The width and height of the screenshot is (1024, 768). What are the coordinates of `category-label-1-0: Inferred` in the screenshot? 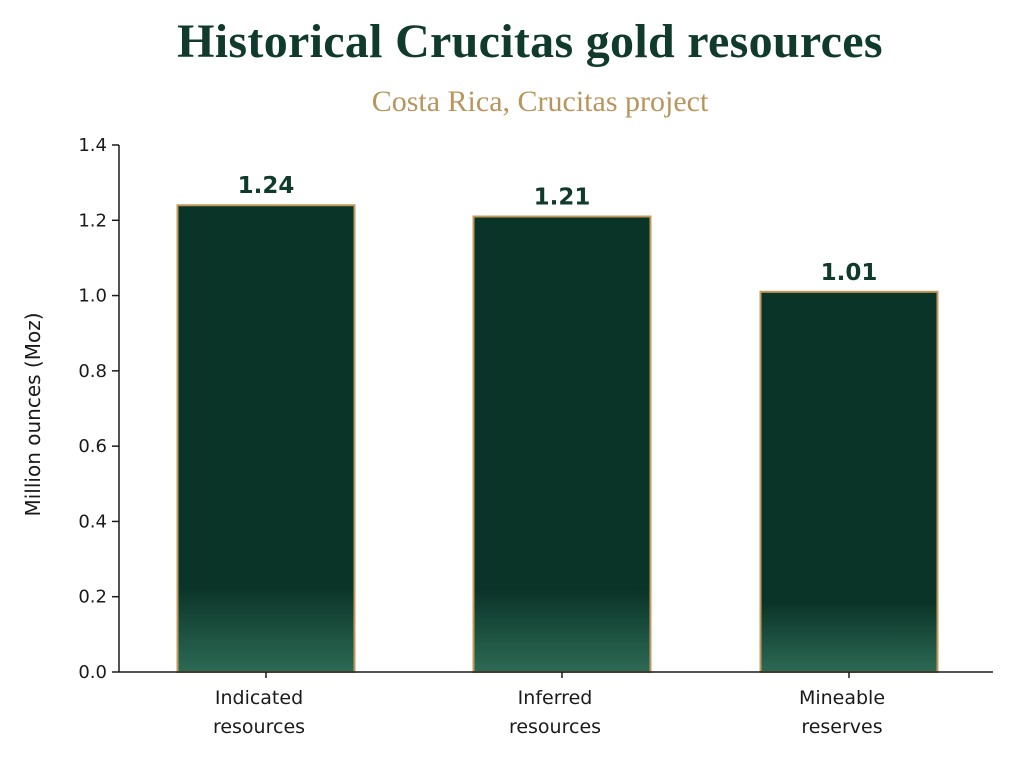 It's located at (555, 698).